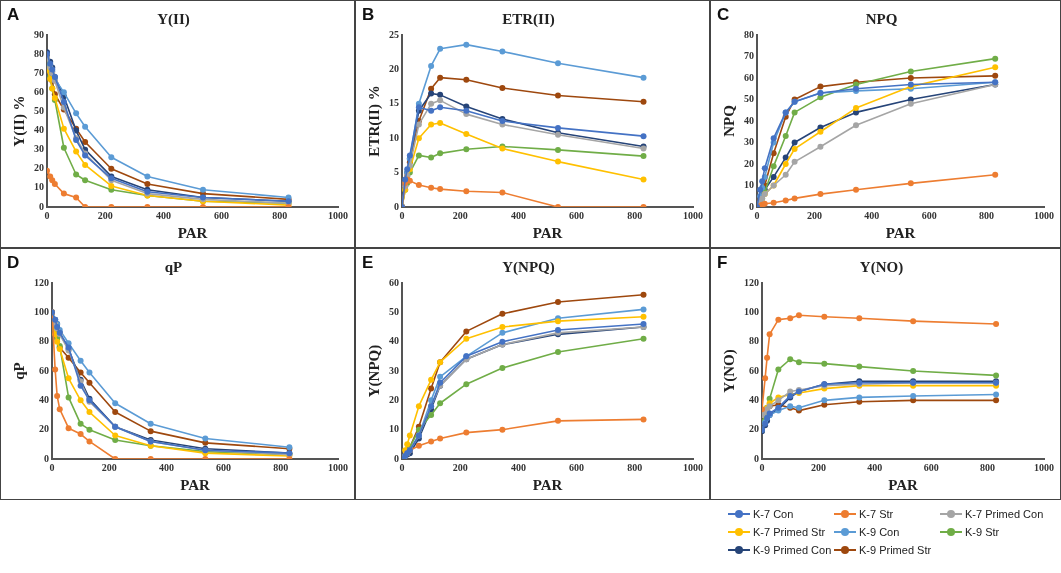  I want to click on legend-label: K-9 Primed Str, so click(895, 550).